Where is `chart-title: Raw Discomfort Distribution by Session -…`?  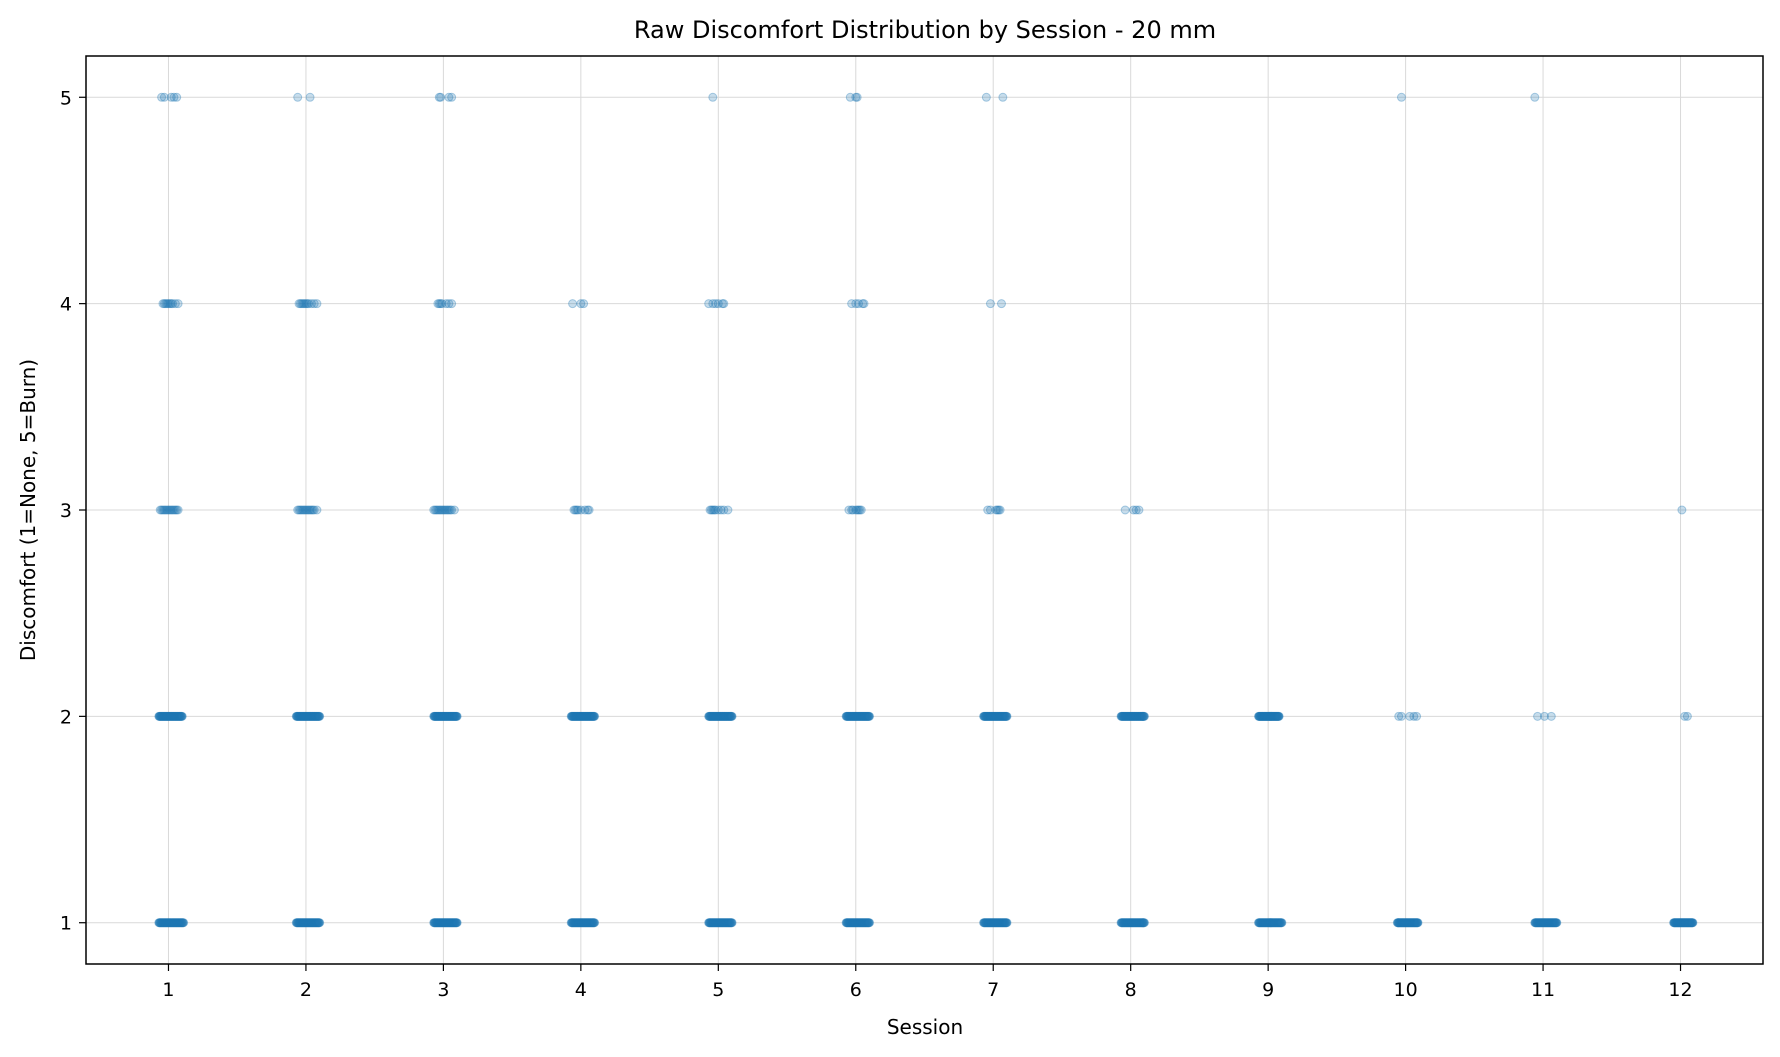
chart-title: Raw Discomfort Distribution by Session -… is located at coordinates (925, 30).